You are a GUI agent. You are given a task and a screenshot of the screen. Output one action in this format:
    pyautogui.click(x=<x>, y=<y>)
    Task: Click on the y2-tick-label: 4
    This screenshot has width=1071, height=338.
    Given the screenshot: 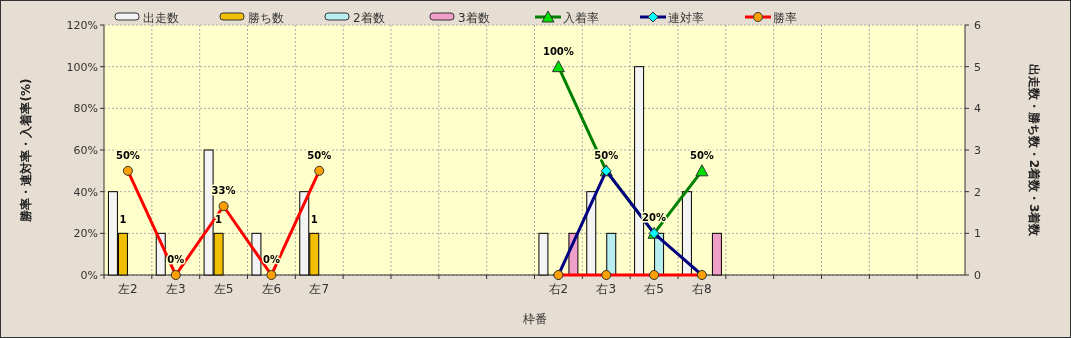 What is the action you would take?
    pyautogui.click(x=977, y=109)
    